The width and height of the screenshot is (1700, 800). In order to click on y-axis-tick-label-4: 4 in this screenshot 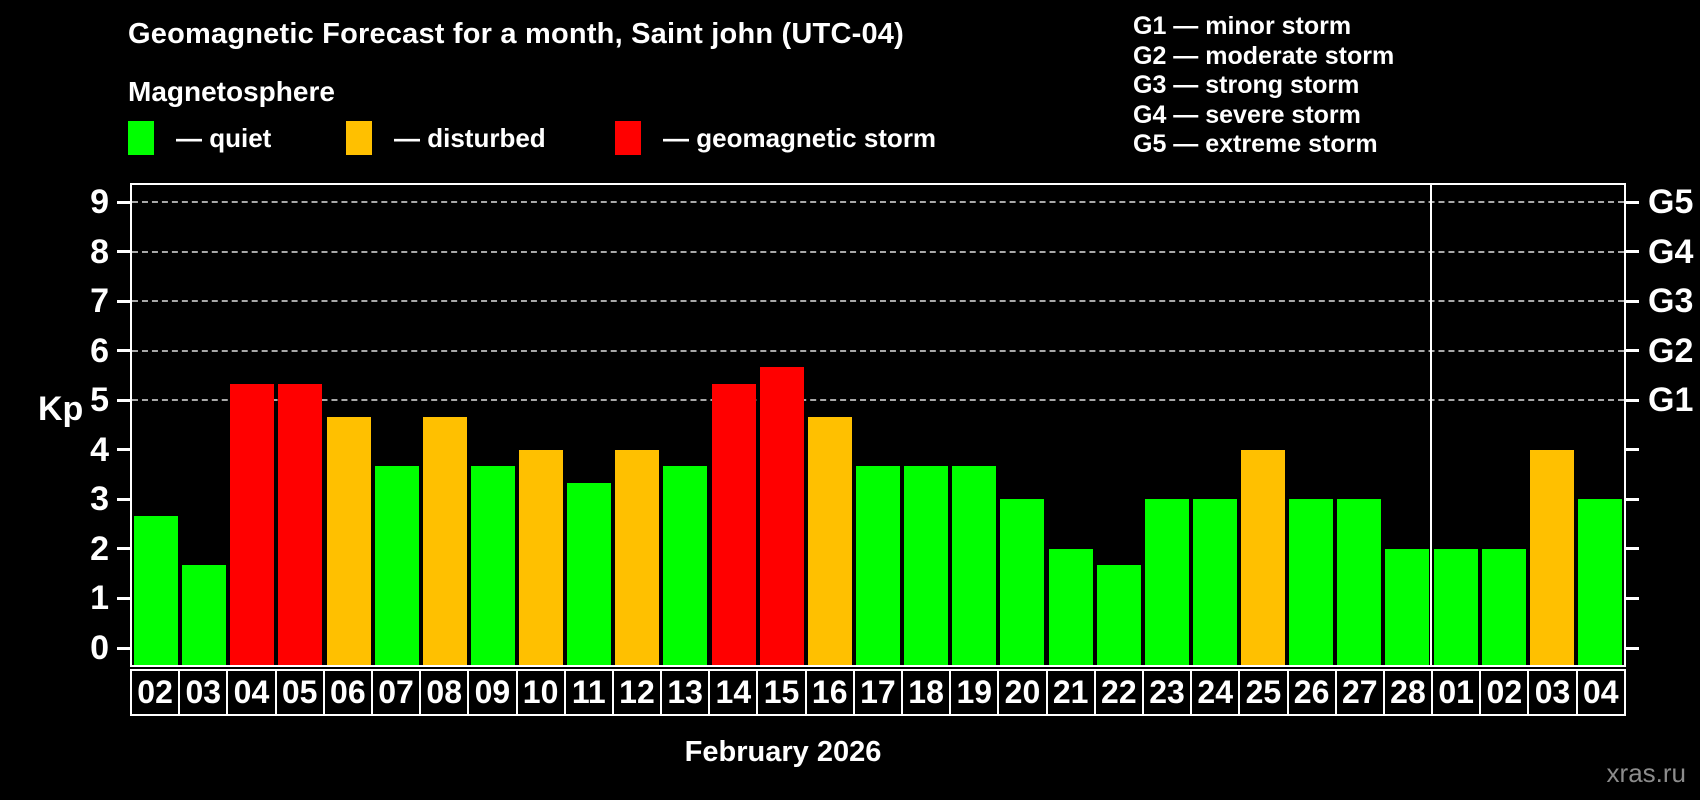, I will do `click(99, 449)`.